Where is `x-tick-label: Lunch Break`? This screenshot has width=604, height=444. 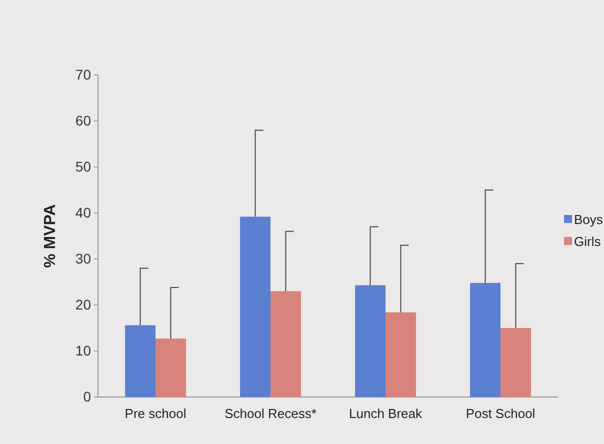
x-tick-label: Lunch Break is located at coordinates (385, 414).